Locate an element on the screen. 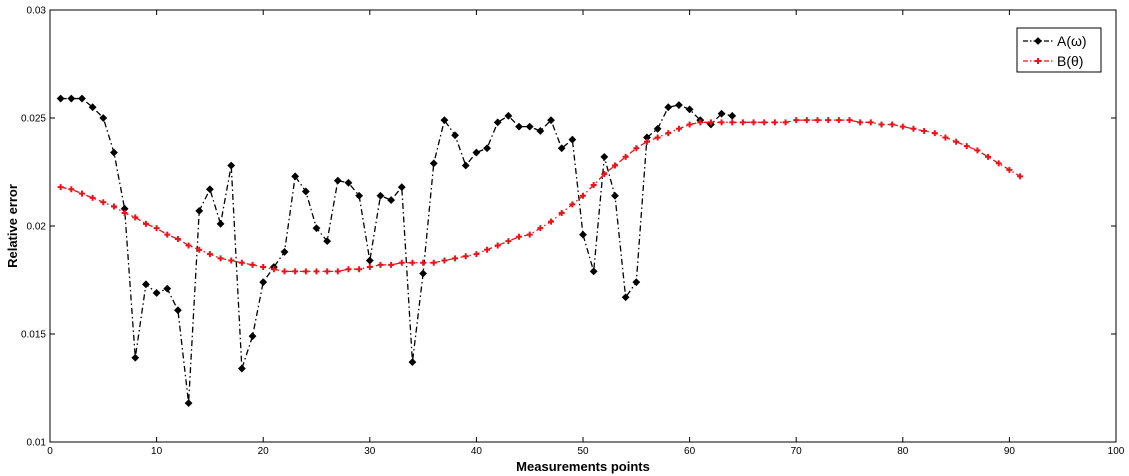 This screenshot has width=1129, height=476. legend-entry: A(ω) is located at coordinates (1055, 41).